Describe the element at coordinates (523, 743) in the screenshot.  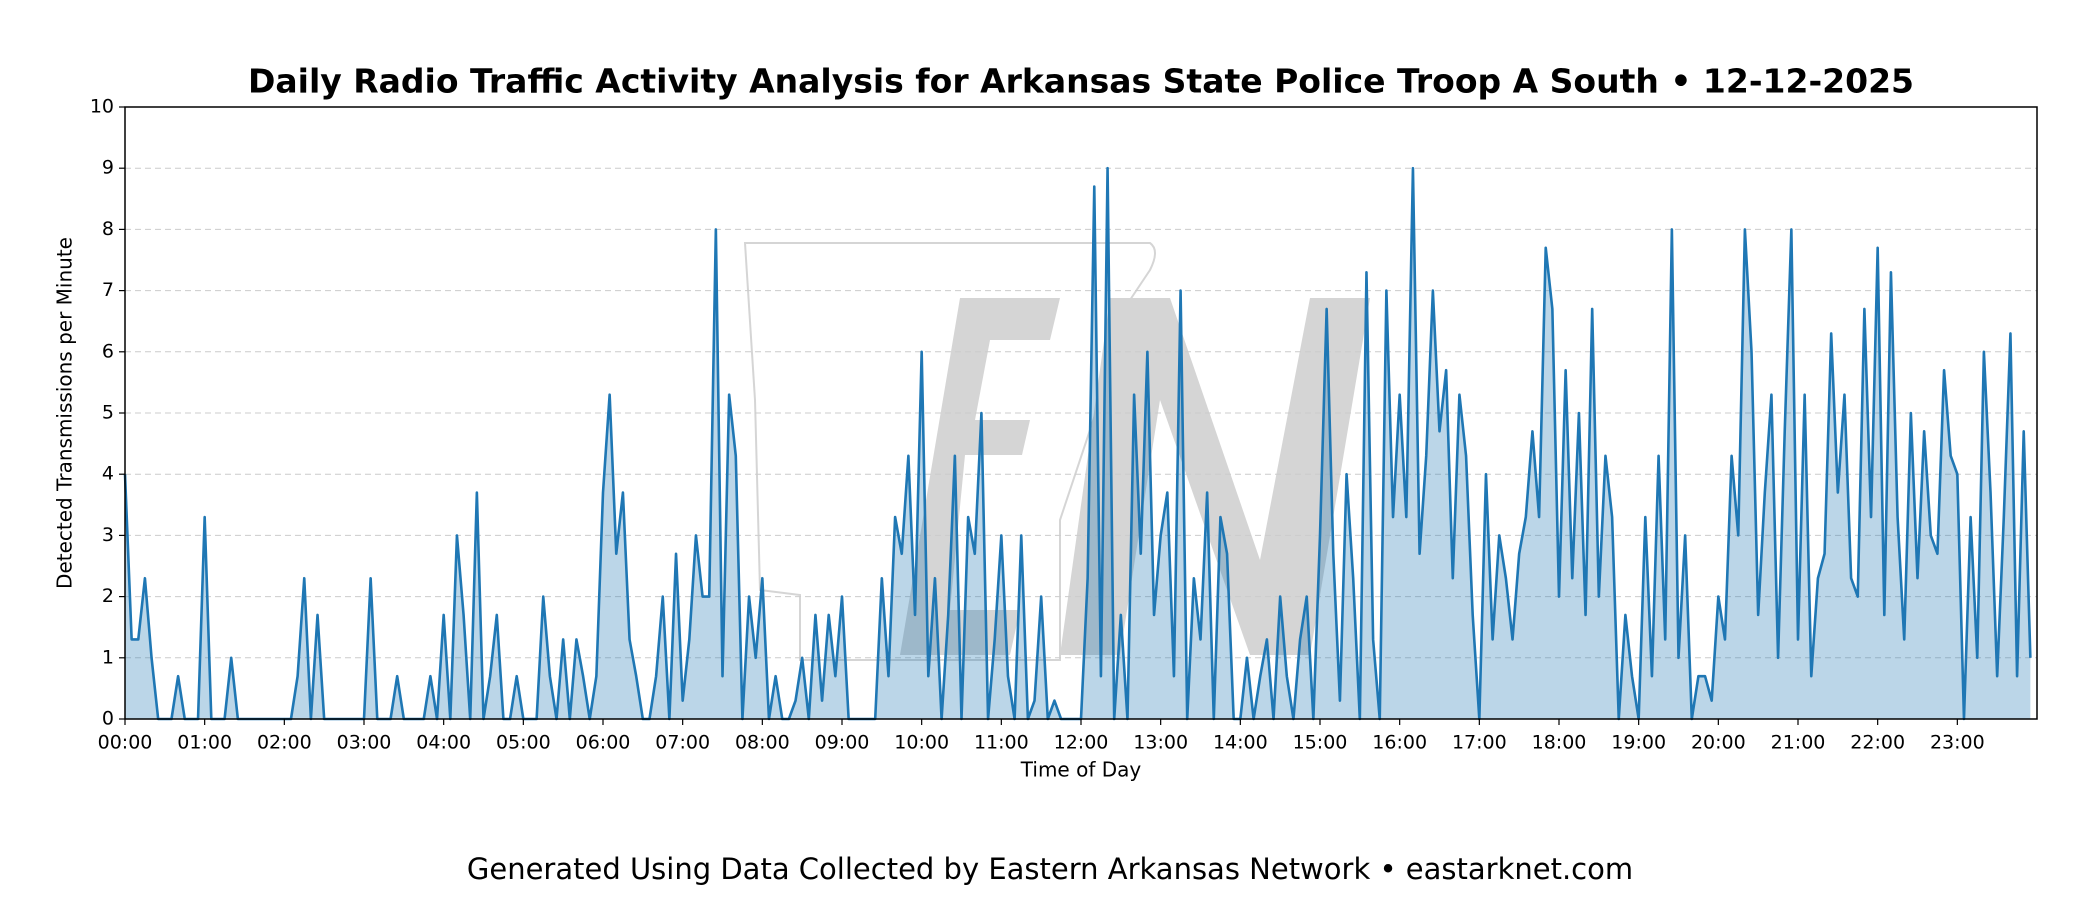
I see `x-tick-label: 05:00` at that location.